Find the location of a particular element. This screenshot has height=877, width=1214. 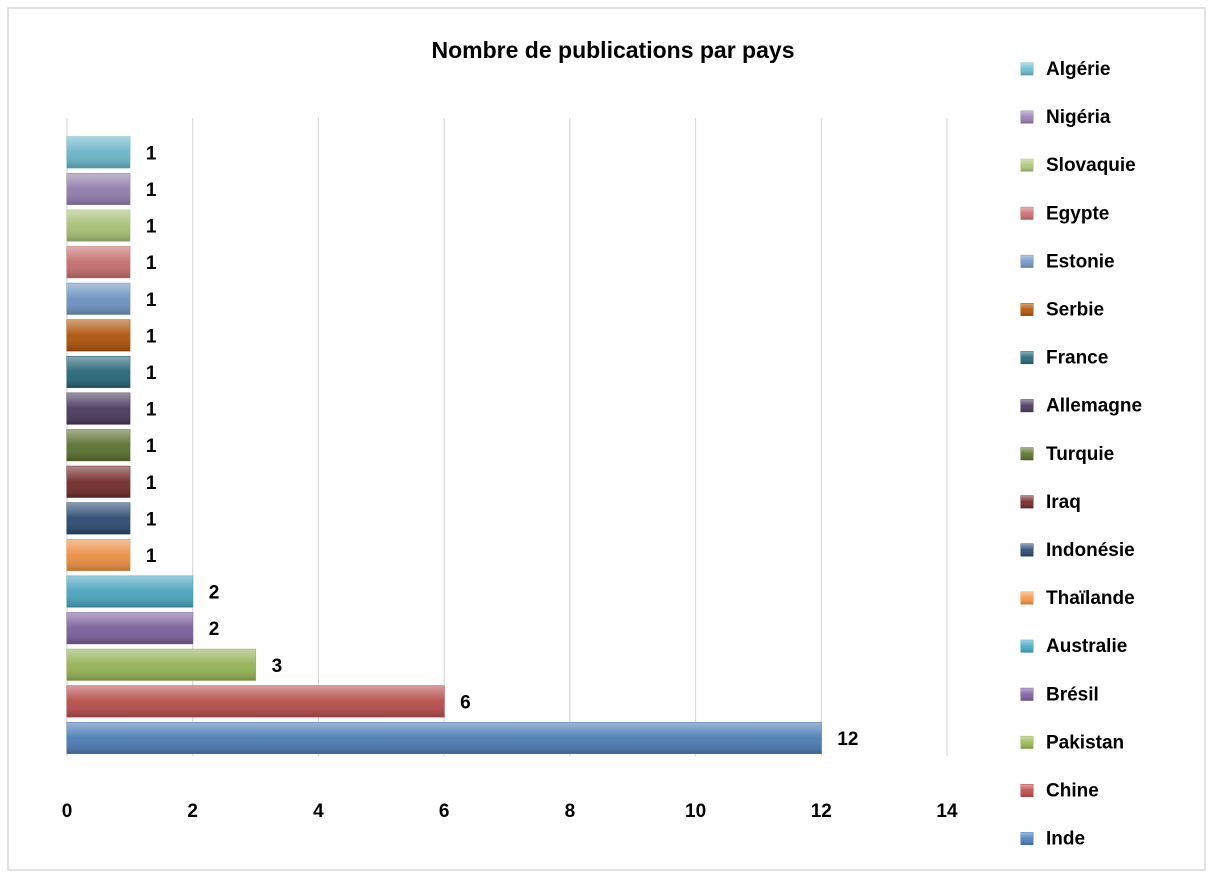

x-tick-label: 12 is located at coordinates (821, 811).